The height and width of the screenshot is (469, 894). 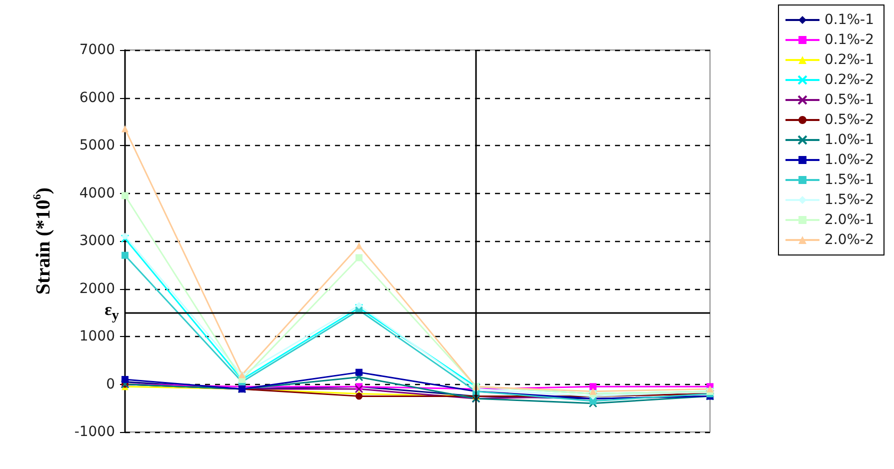 What do you see at coordinates (849, 20) in the screenshot?
I see `legend-label: 0.1%-1` at bounding box center [849, 20].